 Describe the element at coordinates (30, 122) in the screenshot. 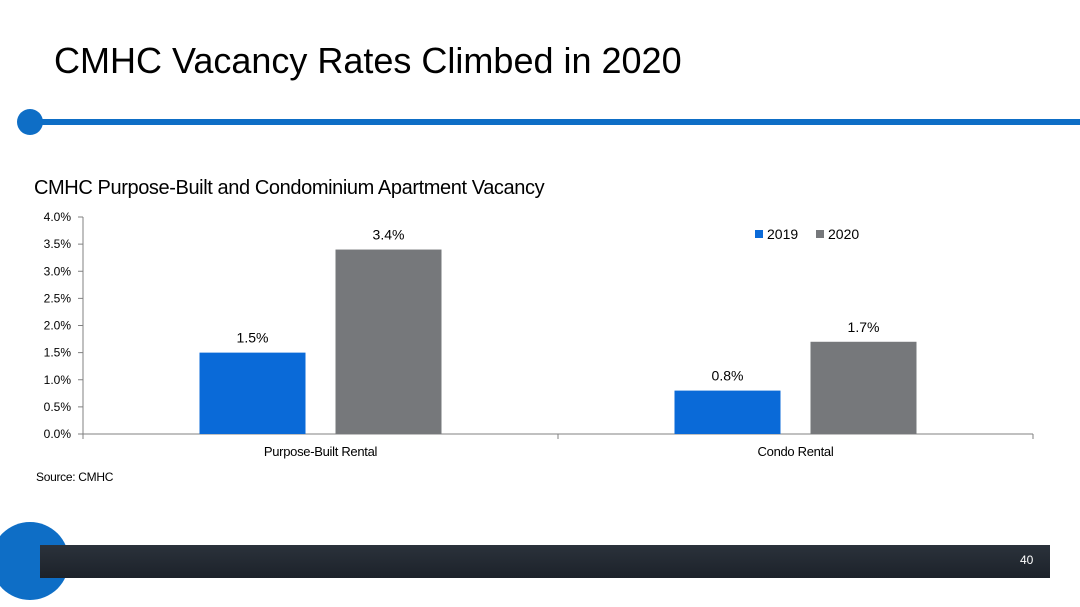

I see `title-accent-dot` at that location.